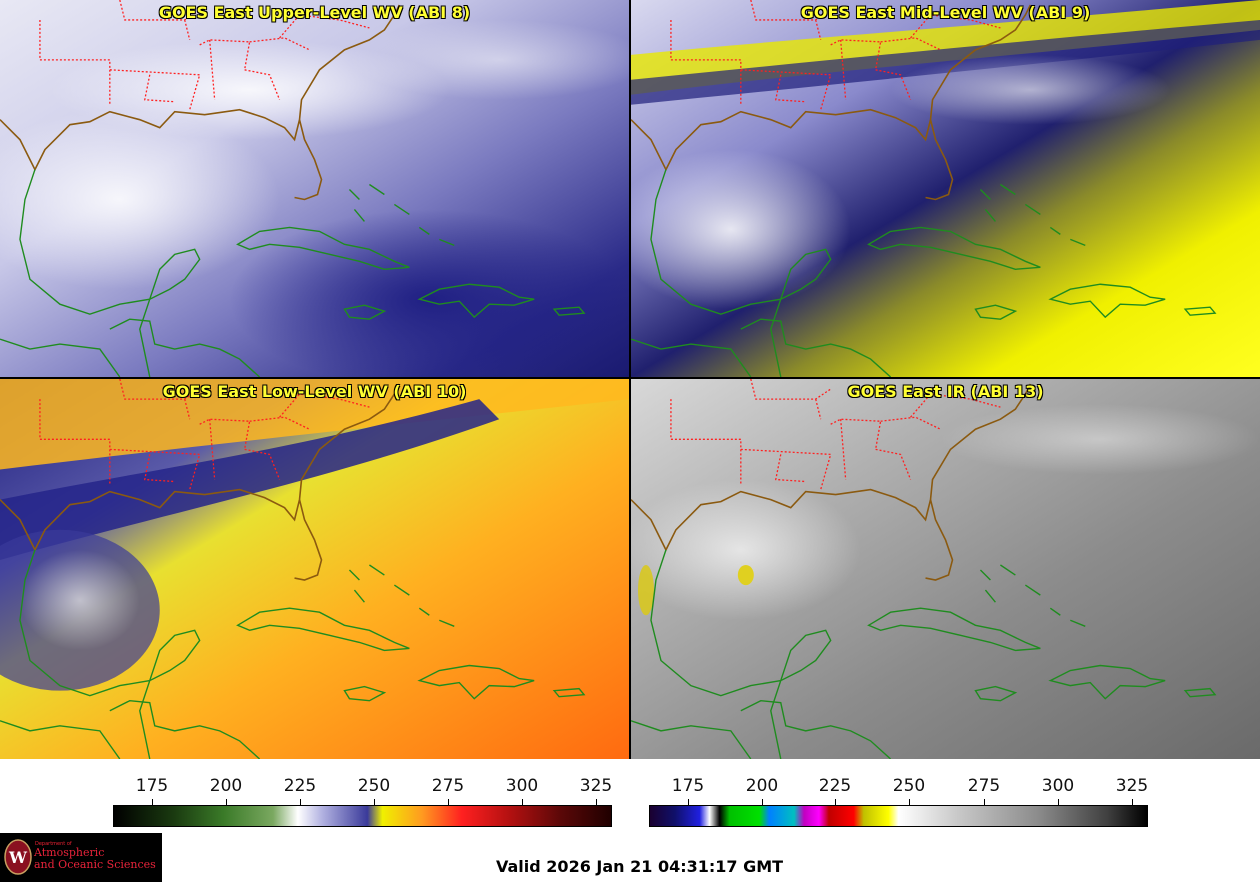 The width and height of the screenshot is (1260, 882). Describe the element at coordinates (95, 858) in the screenshot. I see `logo-line2: Atmospheric and Oceanic Sciences` at that location.